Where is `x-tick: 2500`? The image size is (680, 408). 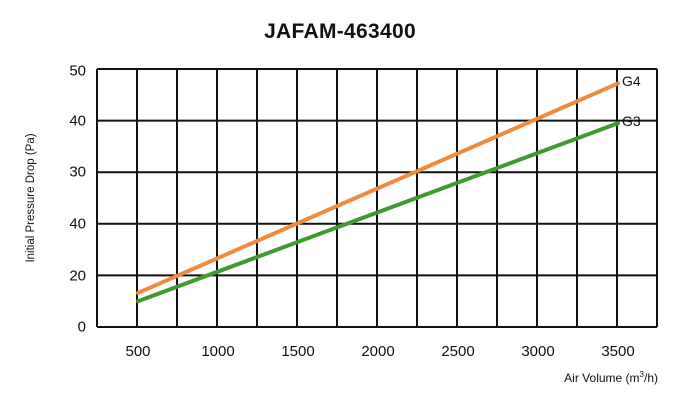 x-tick: 2500 is located at coordinates (458, 351).